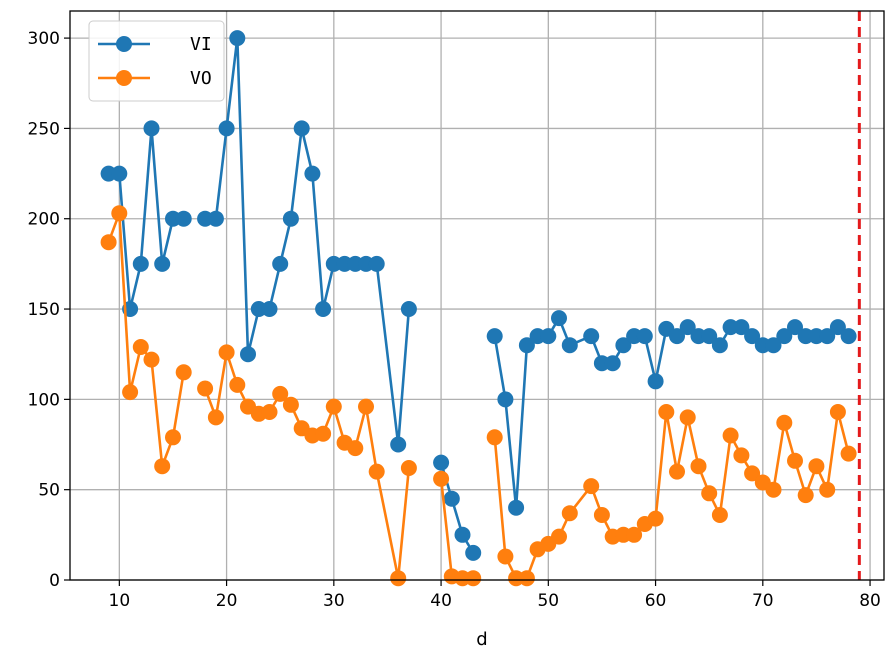 This screenshot has height=653, width=888. Describe the element at coordinates (44, 39) in the screenshot. I see `y-tick-label-300: 300` at that location.